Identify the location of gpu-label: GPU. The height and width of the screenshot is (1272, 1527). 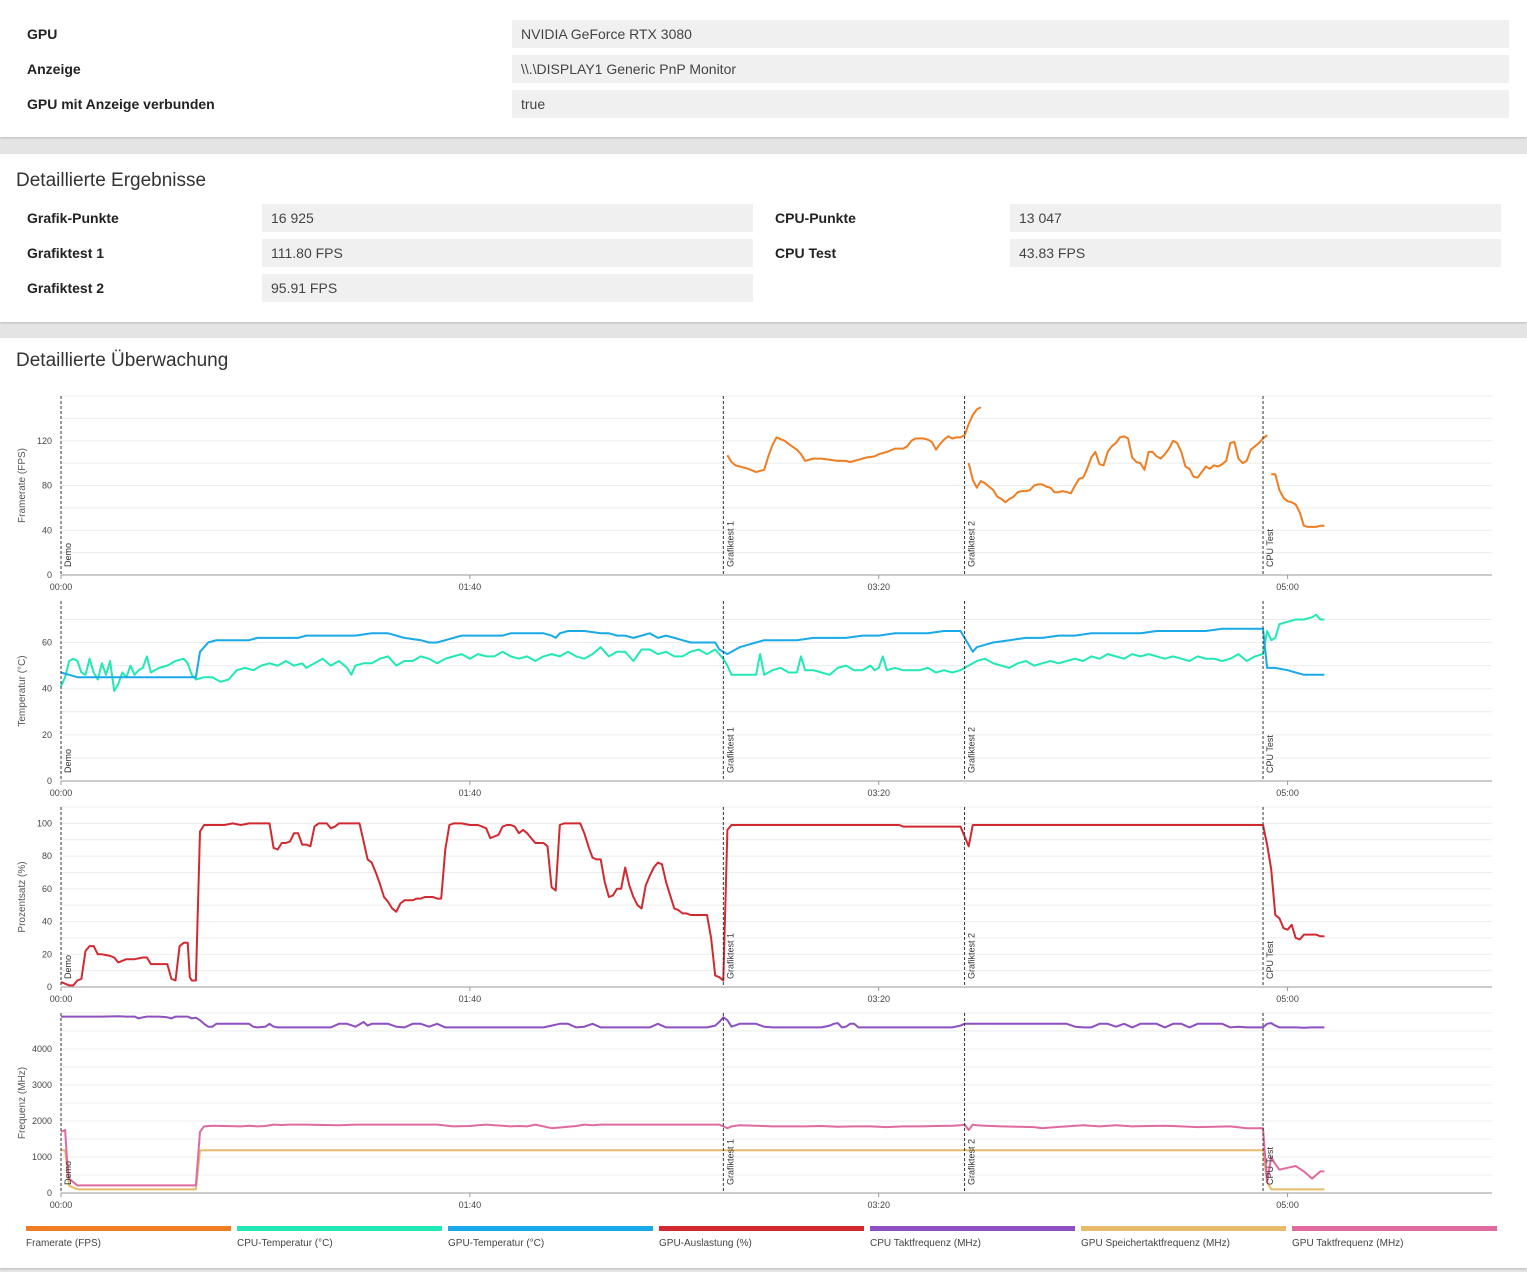
(42, 34).